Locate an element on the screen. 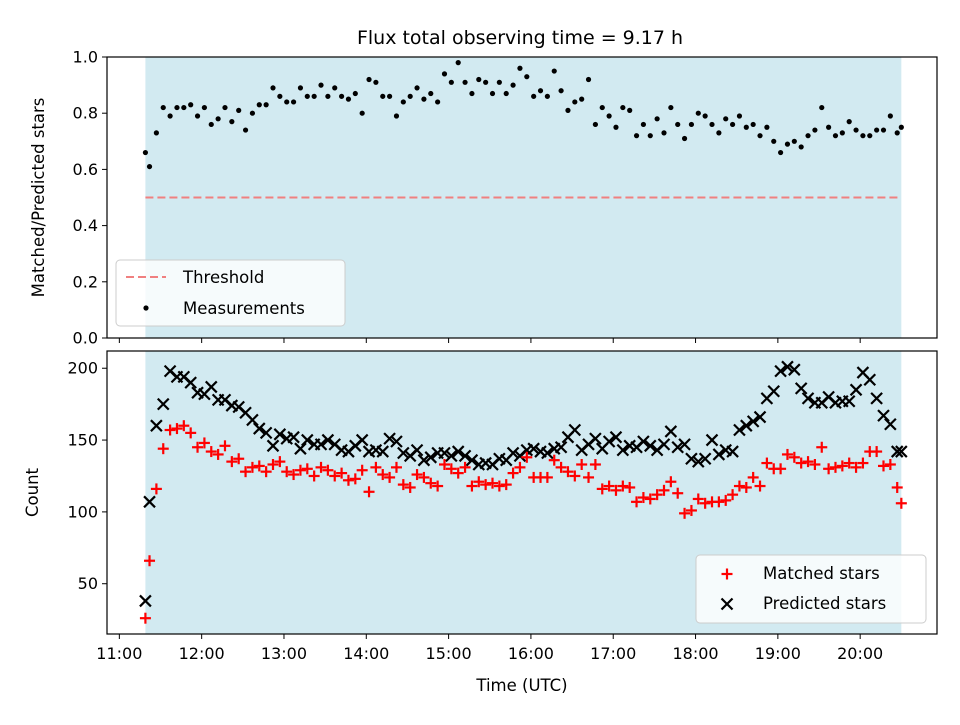  ratio-y-tick-label: 0.0 is located at coordinates (85, 338).